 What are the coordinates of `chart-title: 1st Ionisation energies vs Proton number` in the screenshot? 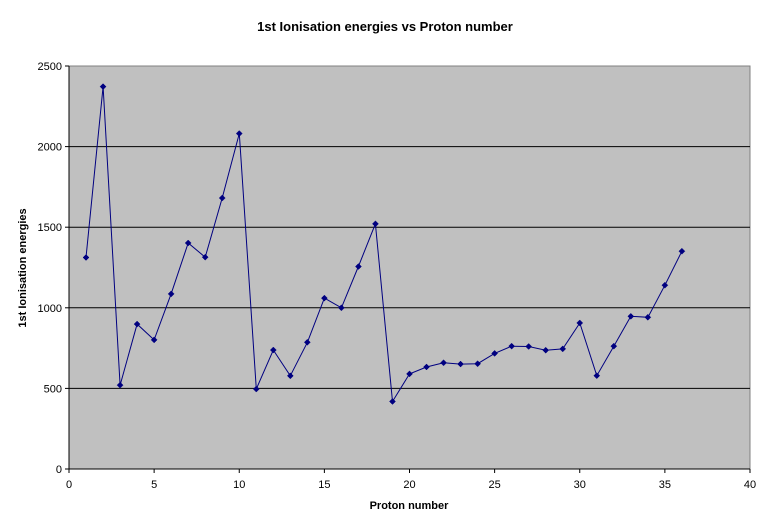 It's located at (385, 26).